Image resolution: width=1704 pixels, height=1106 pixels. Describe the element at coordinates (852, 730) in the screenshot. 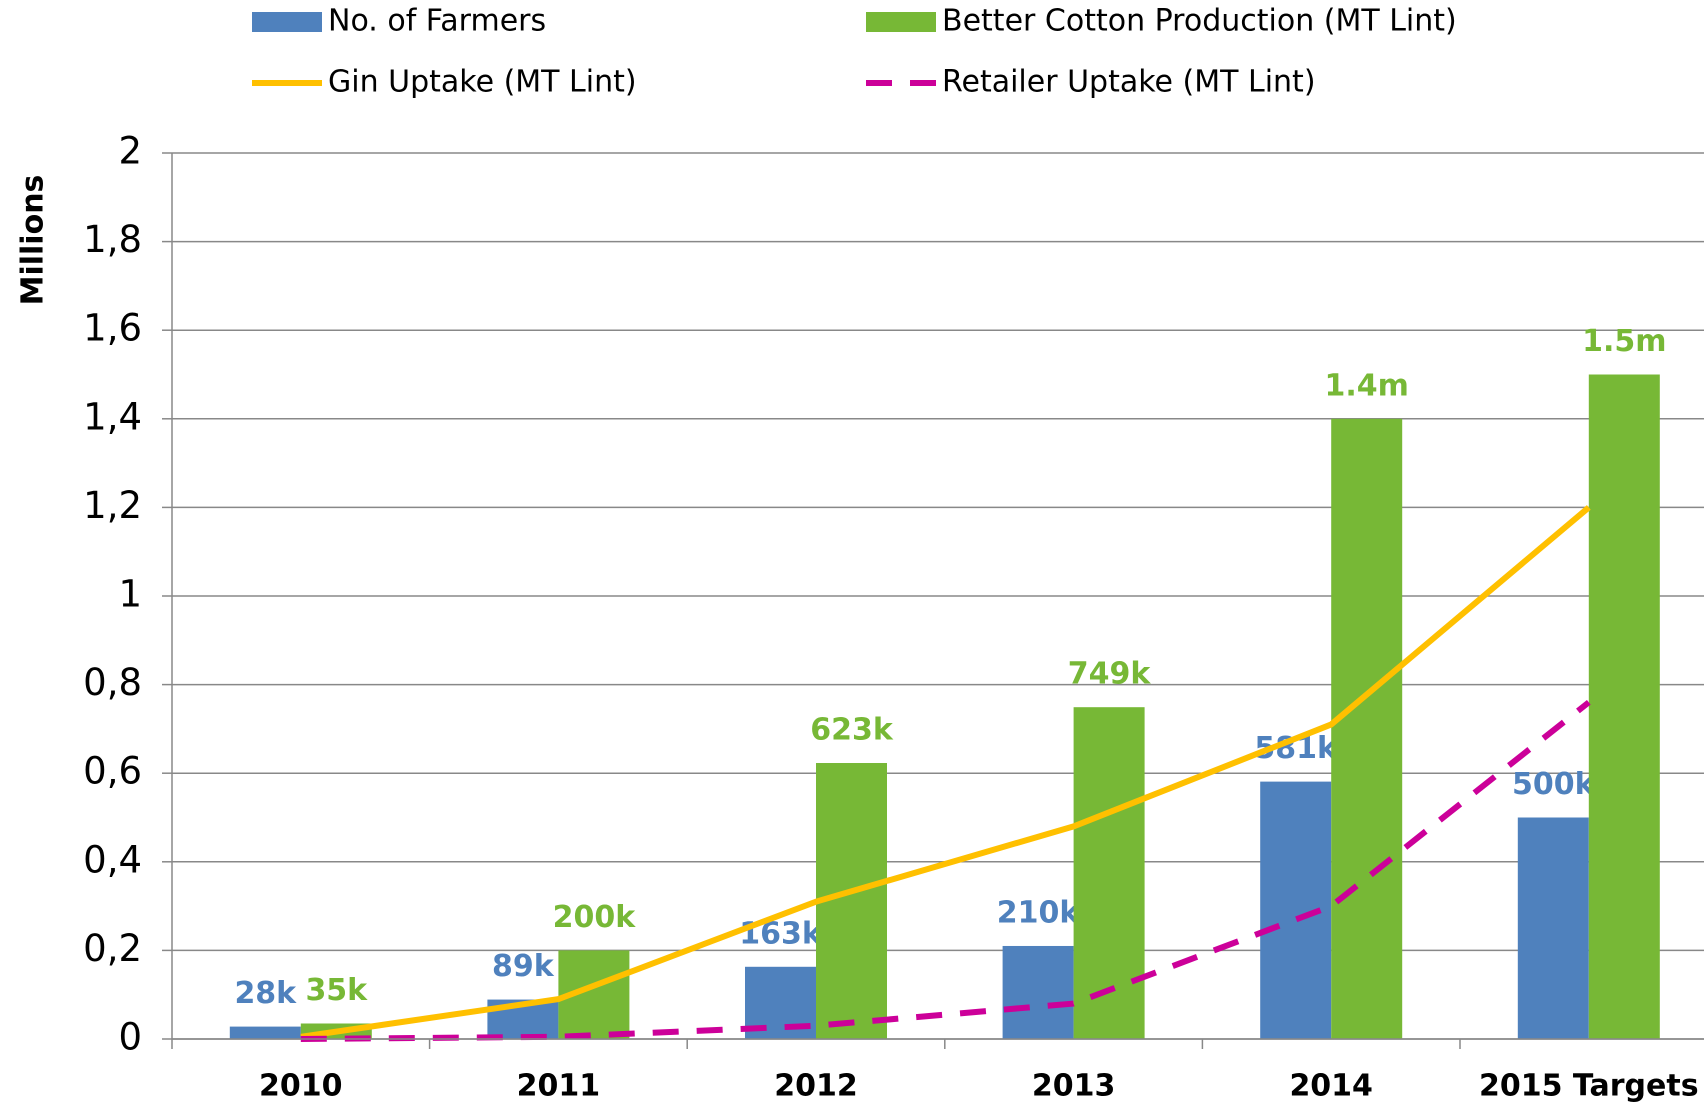

I see `data-label: 623k` at that location.